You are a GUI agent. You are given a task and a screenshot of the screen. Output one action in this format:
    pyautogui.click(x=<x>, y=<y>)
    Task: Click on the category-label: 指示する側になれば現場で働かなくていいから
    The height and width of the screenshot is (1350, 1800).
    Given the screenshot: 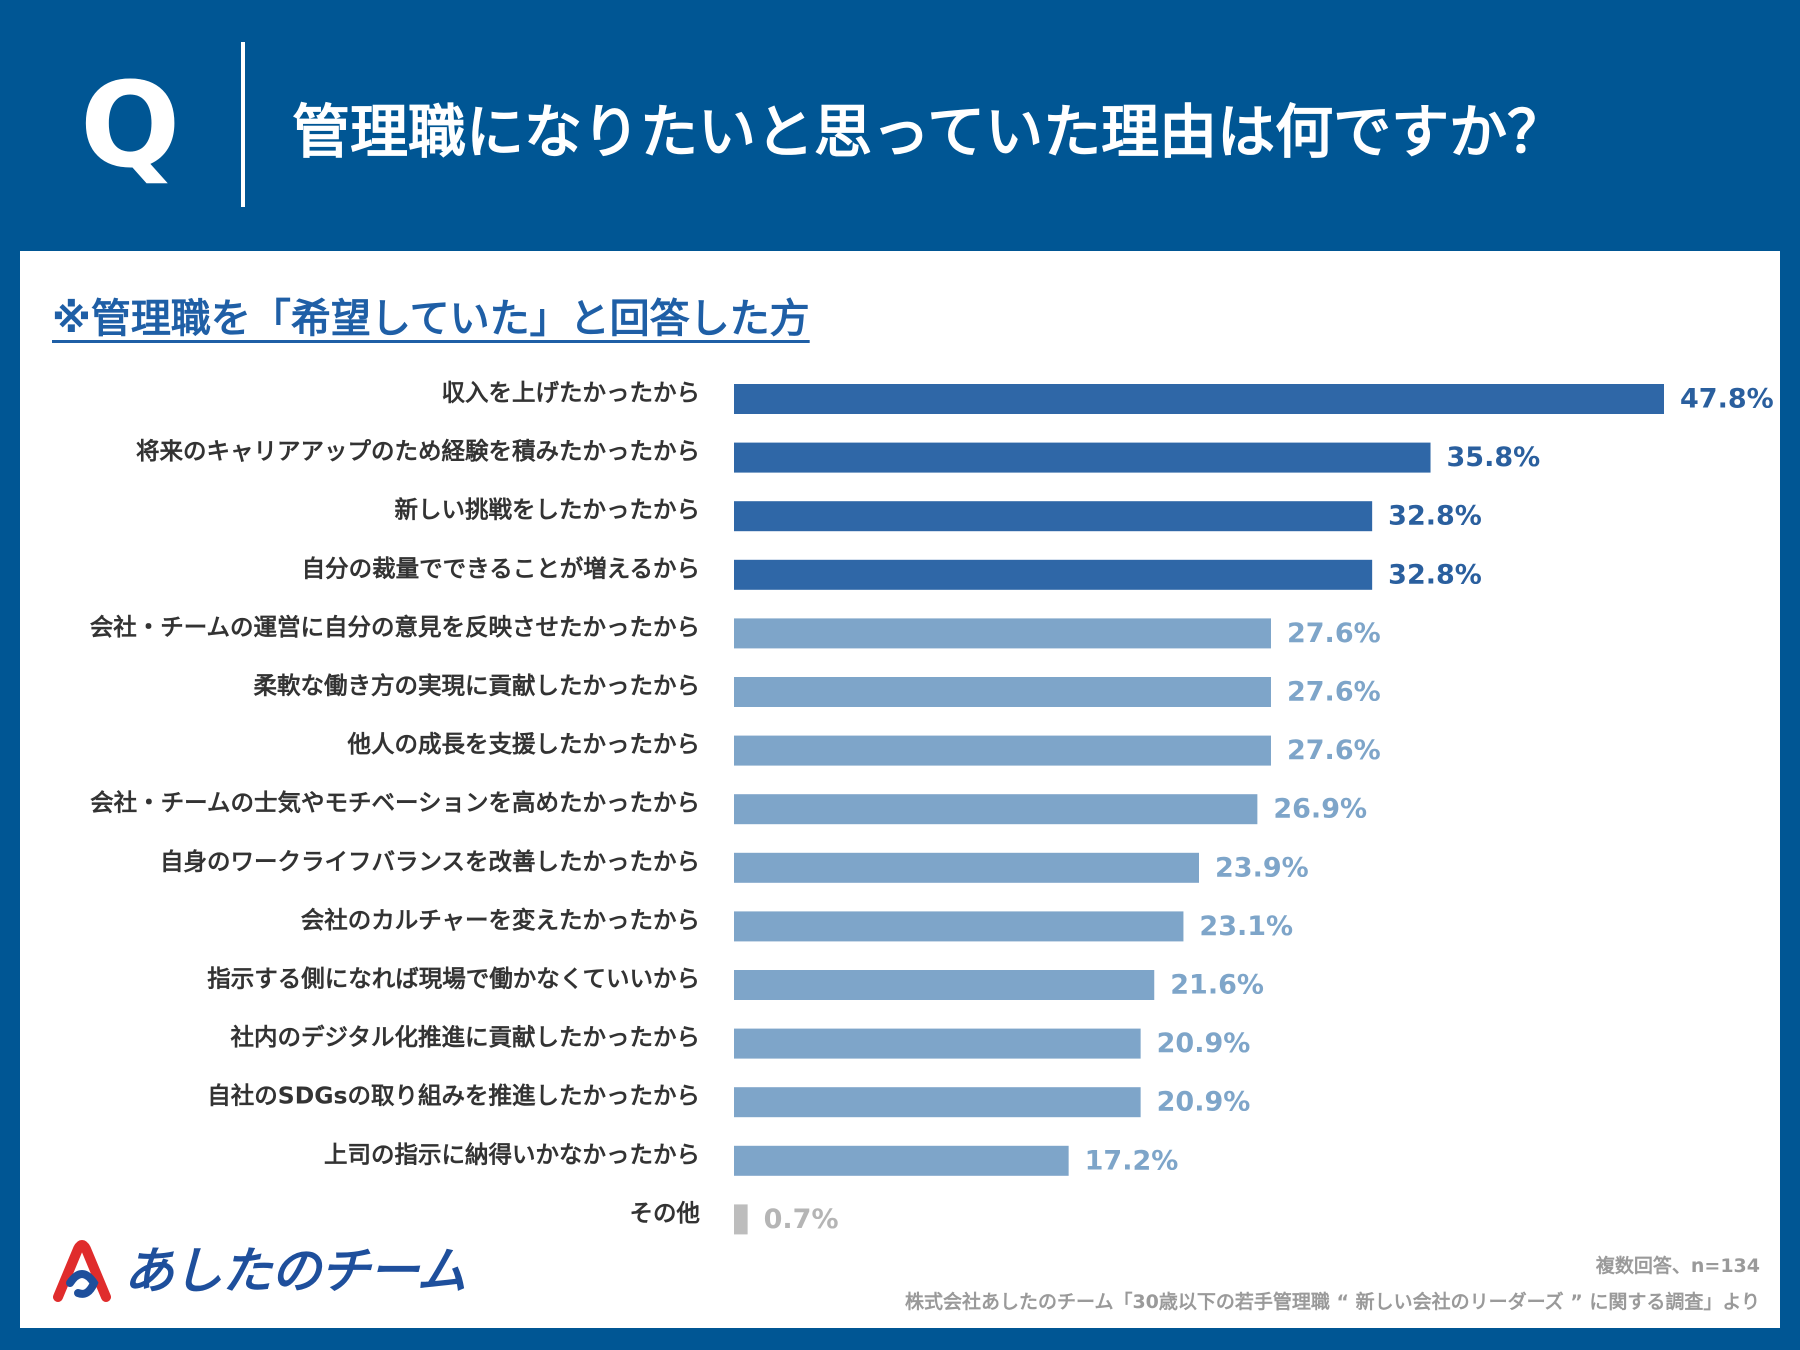 What is the action you would take?
    pyautogui.click(x=453, y=979)
    